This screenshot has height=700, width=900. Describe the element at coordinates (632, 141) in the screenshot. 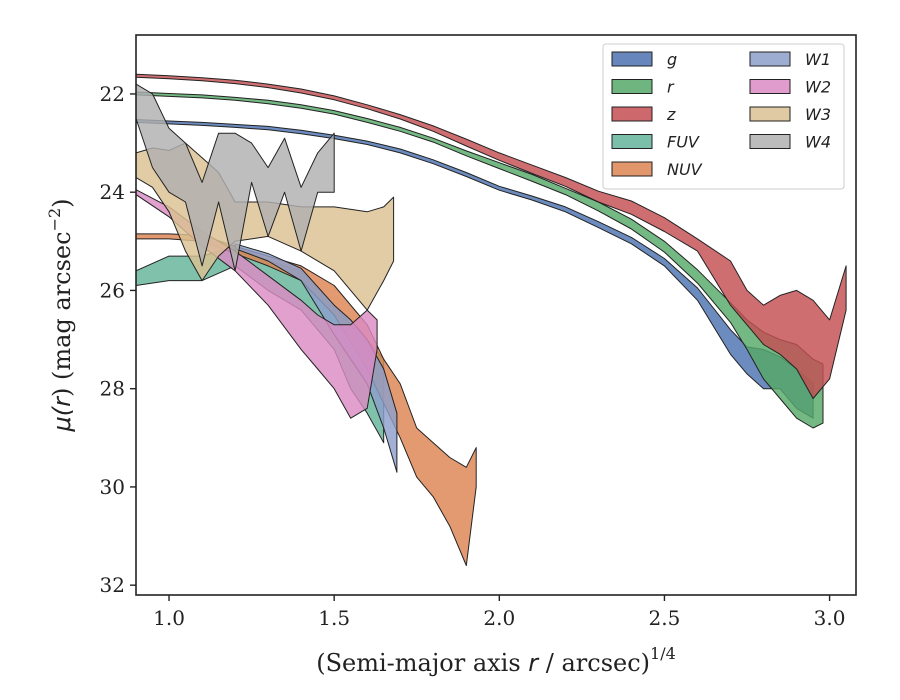

I see `legend-swatch-fuv` at that location.